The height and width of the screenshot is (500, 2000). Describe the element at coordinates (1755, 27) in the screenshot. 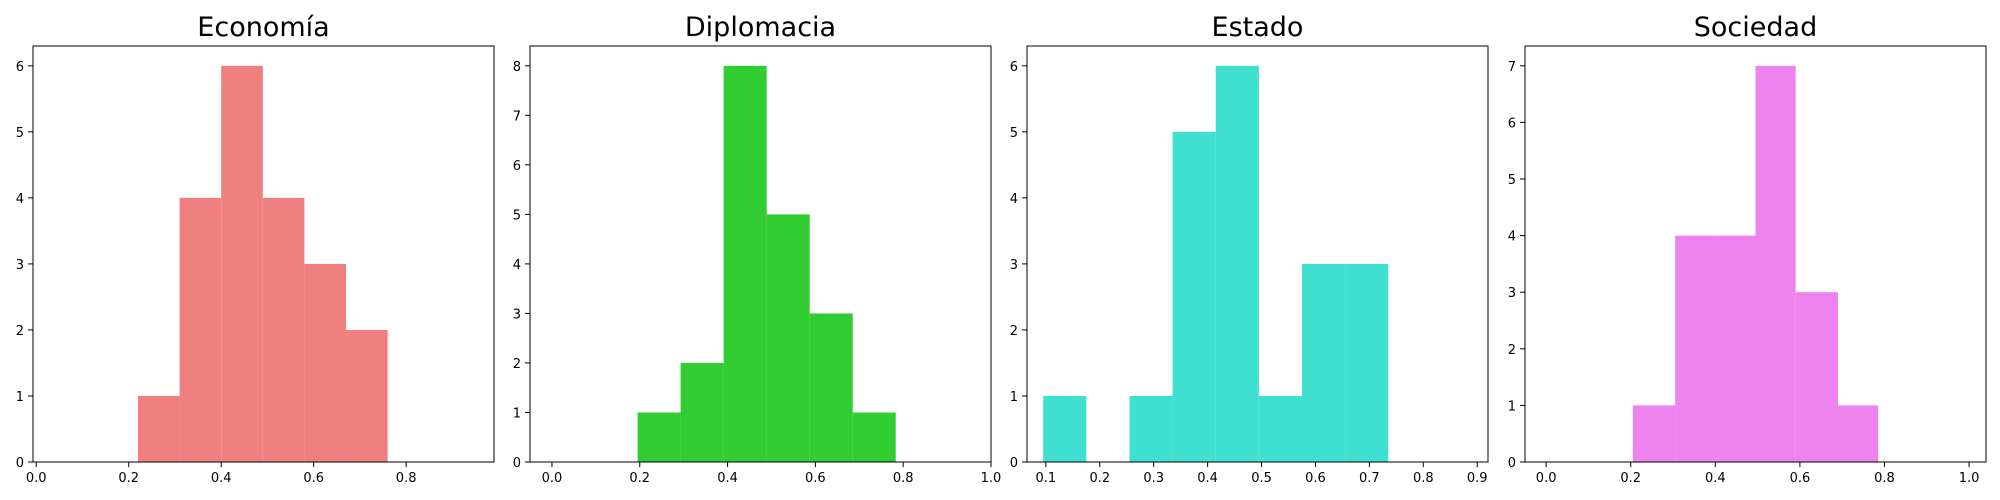

I see `chart-title: Sociedad` at that location.